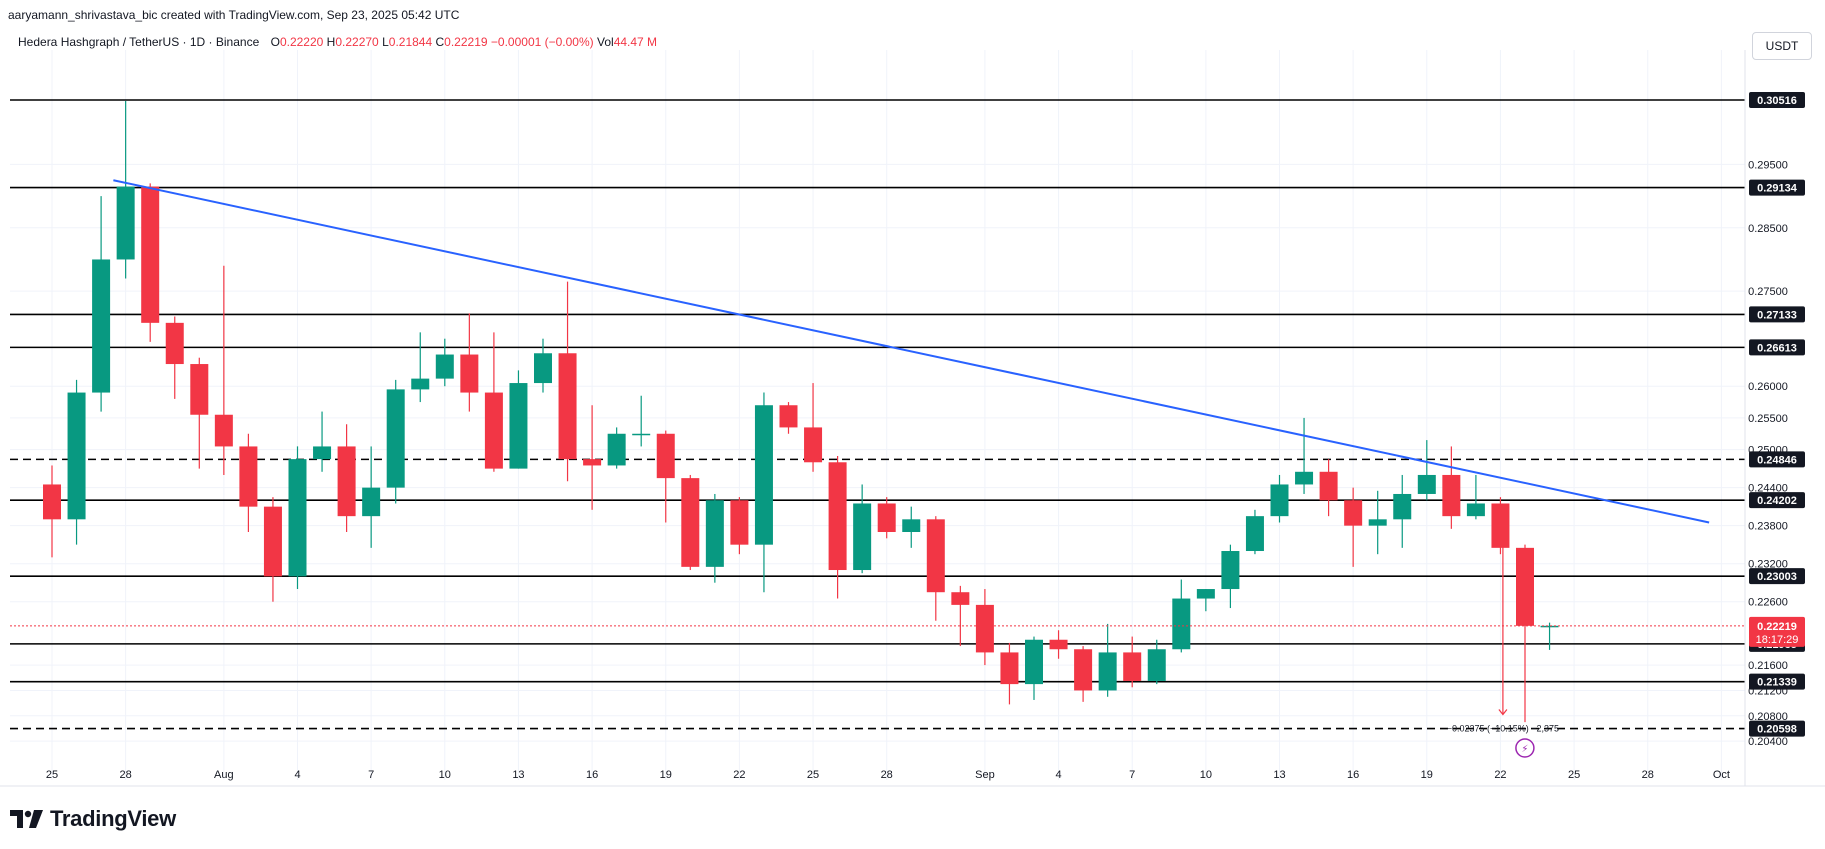 The image size is (1825, 849). Describe the element at coordinates (1768, 742) in the screenshot. I see `y-tick-label: 0.20400` at that location.